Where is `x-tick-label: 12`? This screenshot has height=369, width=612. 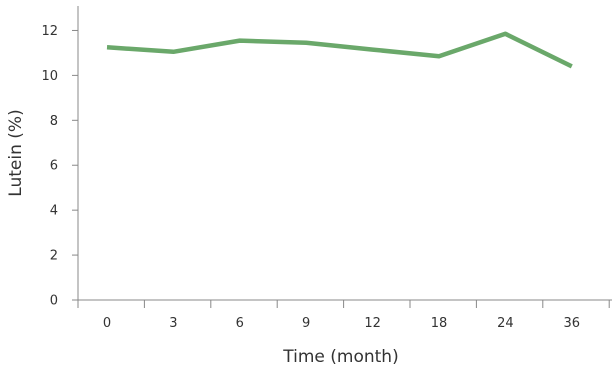
x-tick-label: 12 is located at coordinates (372, 323).